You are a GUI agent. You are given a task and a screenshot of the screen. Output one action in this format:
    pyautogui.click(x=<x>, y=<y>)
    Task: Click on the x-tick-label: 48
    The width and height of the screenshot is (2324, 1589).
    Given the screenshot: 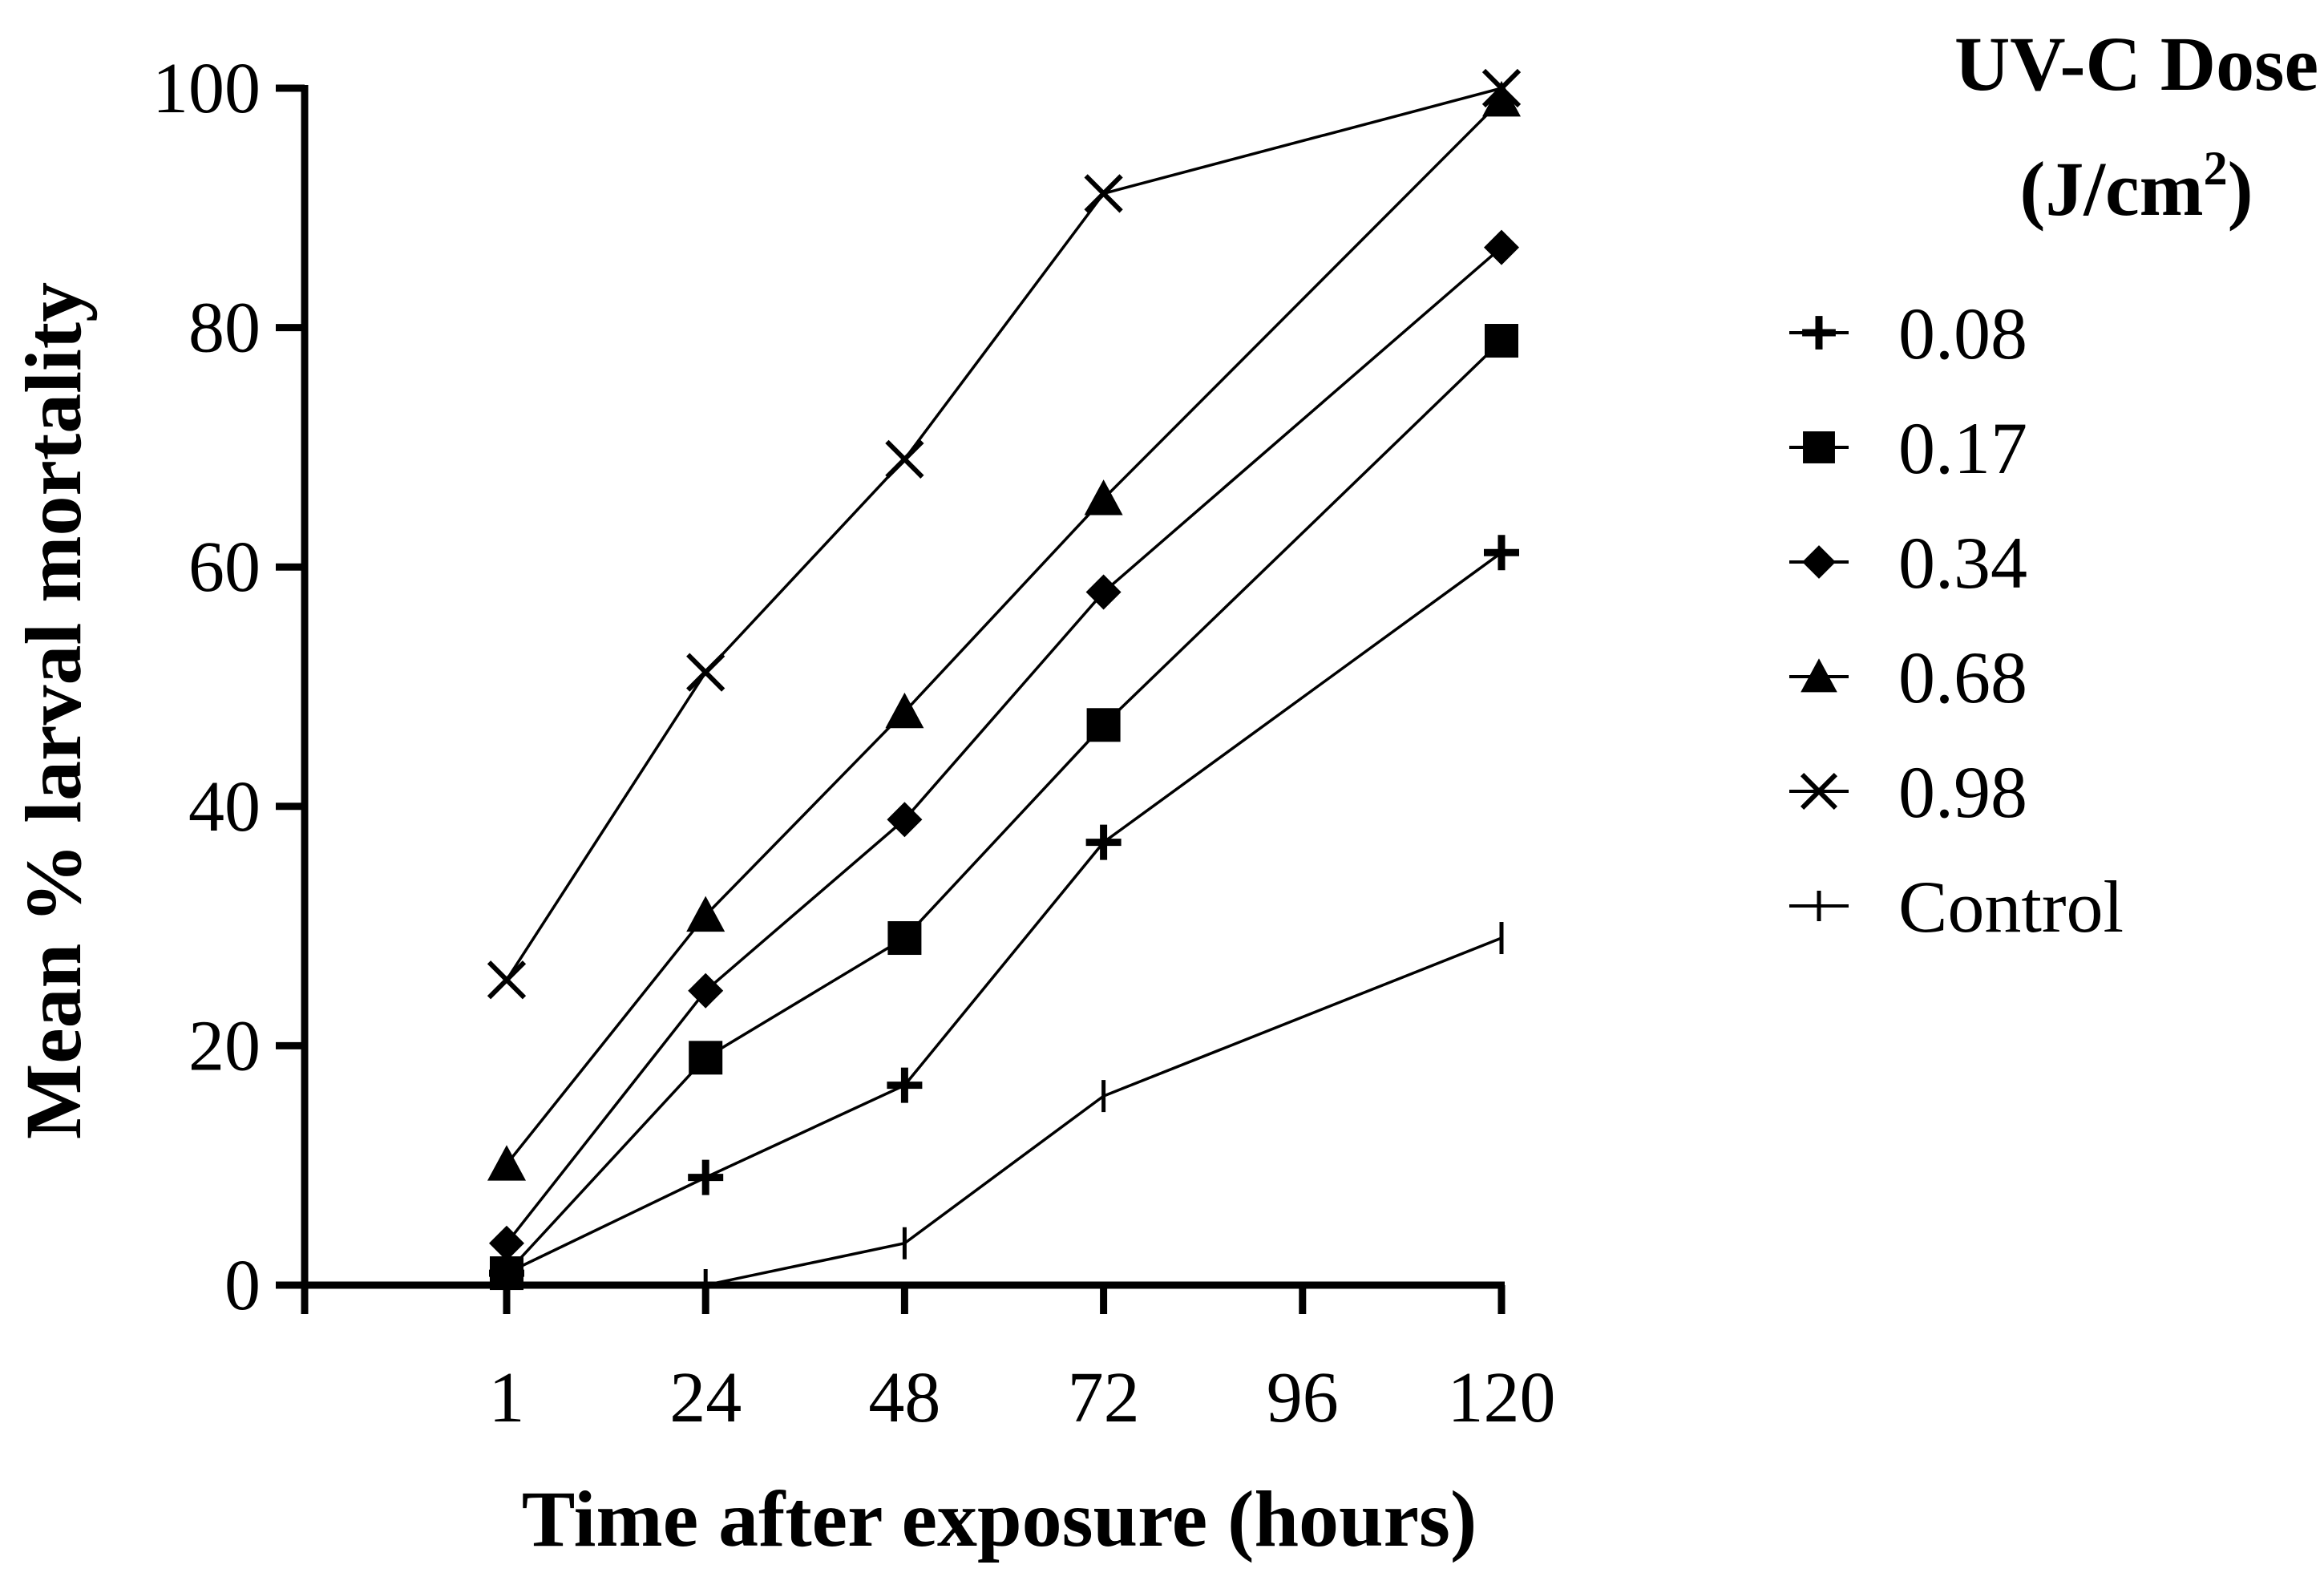 What is the action you would take?
    pyautogui.click(x=904, y=1397)
    